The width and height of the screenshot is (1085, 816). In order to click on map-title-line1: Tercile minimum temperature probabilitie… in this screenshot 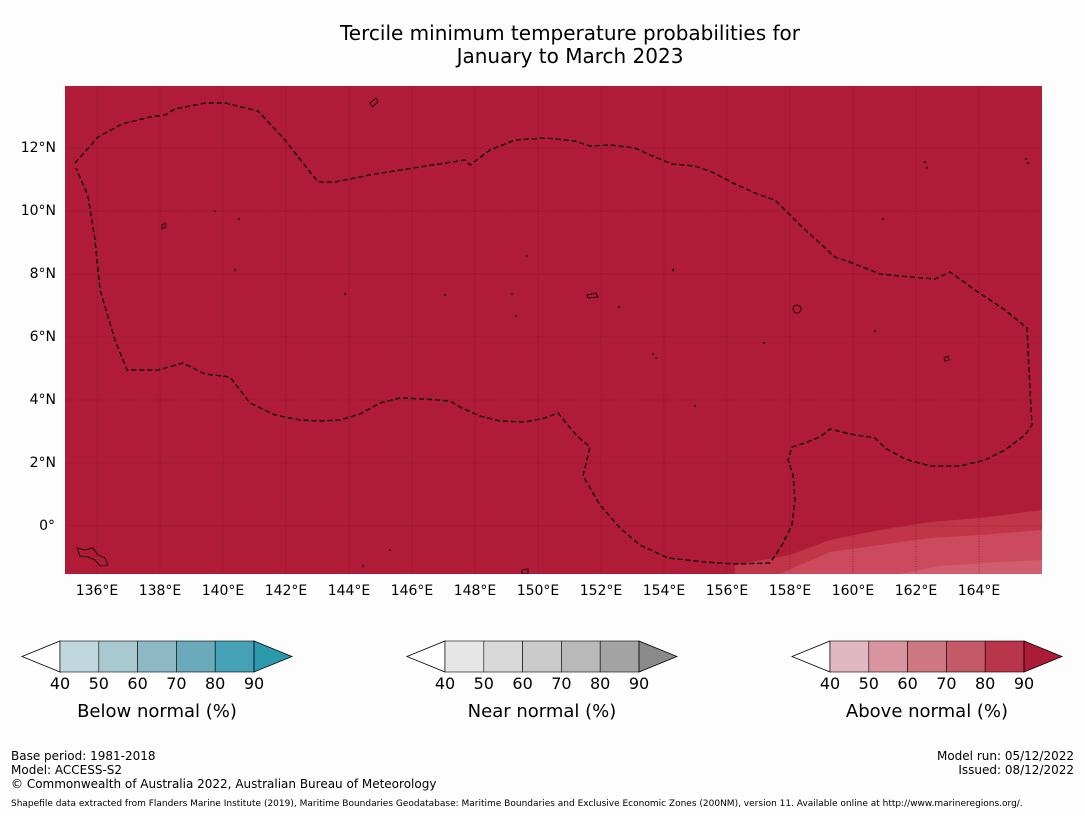, I will do `click(570, 33)`.